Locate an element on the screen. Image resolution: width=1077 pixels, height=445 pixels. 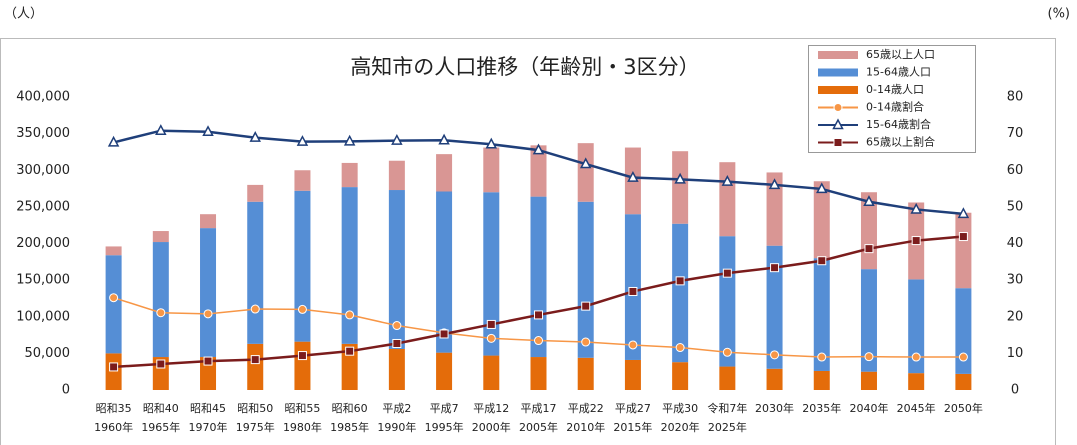
y-tick-label: 200,000 is located at coordinates (43, 243).